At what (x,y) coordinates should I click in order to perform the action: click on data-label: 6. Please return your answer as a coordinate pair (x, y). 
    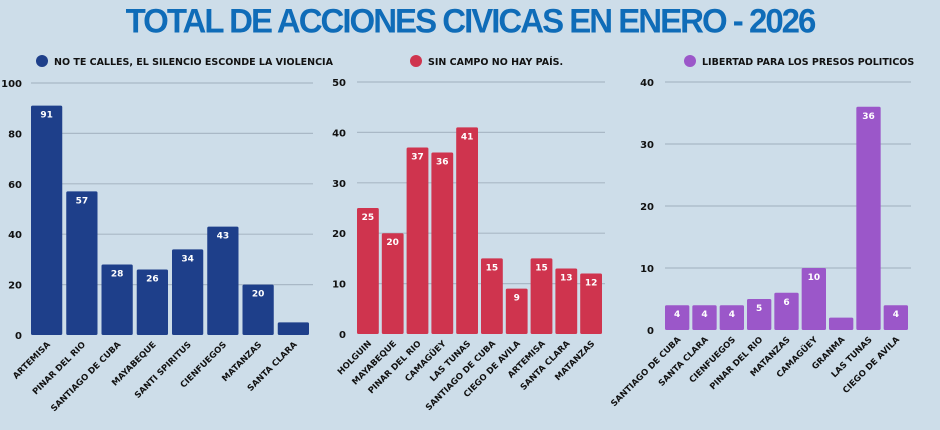
    Looking at the image, I should click on (786, 303).